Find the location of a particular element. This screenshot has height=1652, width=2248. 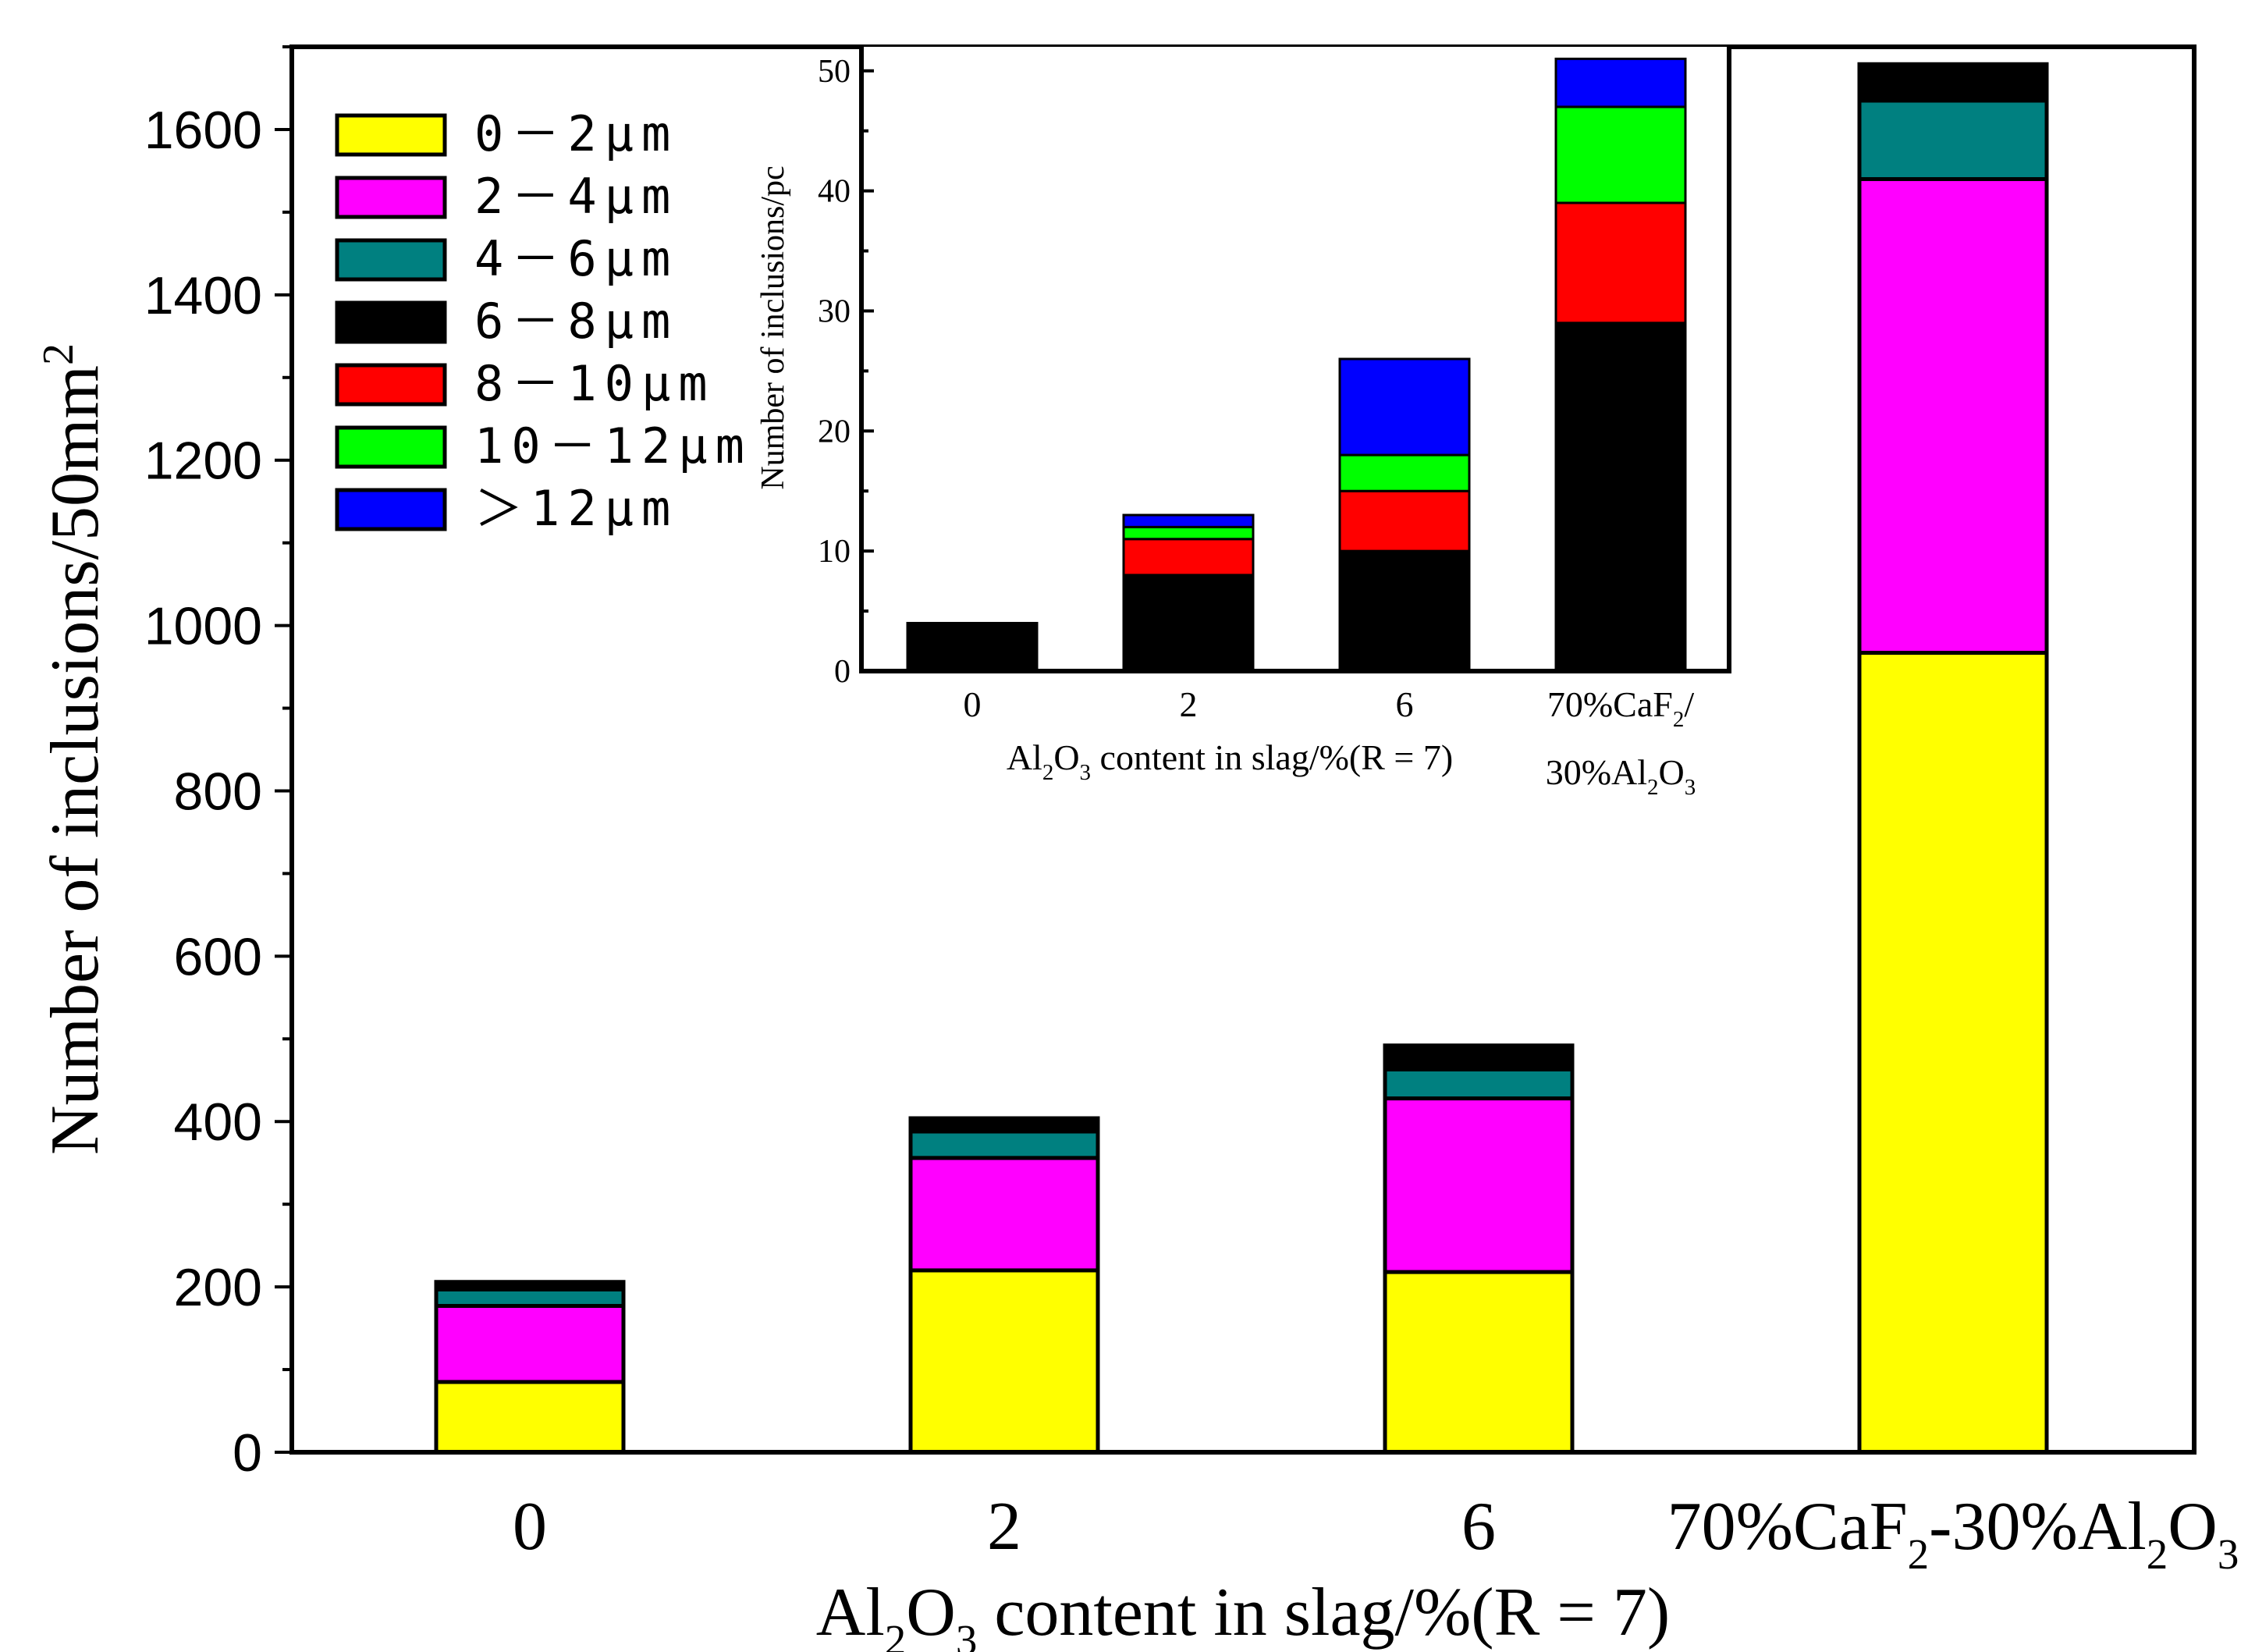

y-tick-label: 600 is located at coordinates (218, 957).